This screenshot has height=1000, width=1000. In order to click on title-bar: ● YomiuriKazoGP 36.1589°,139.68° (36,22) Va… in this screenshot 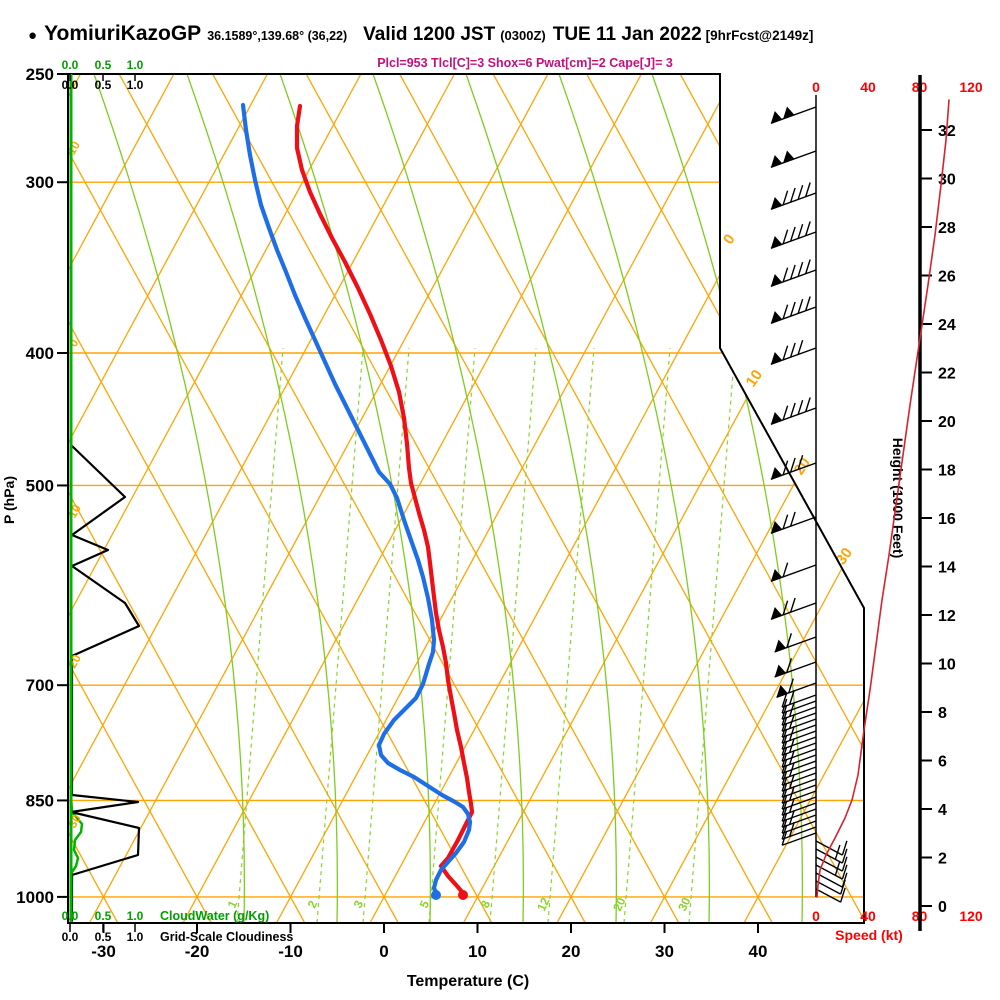, I will do `click(508, 34)`.